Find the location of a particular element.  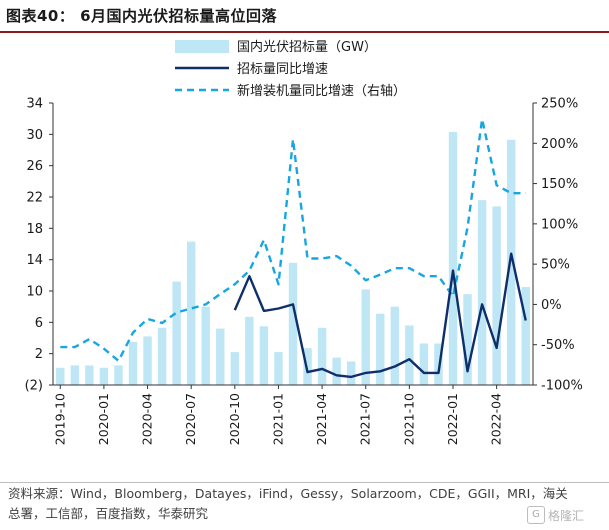

left-tick-label: 30 is located at coordinates (34, 135).